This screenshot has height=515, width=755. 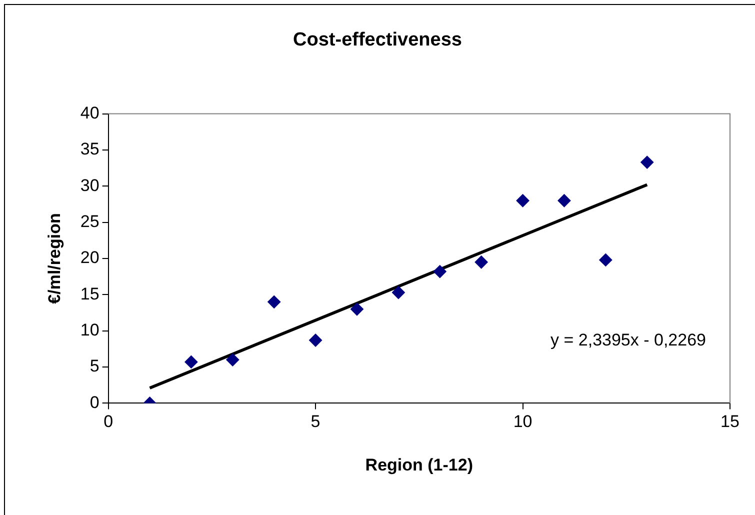 I want to click on chart-title: Cost-effectiveness, so click(x=377, y=40).